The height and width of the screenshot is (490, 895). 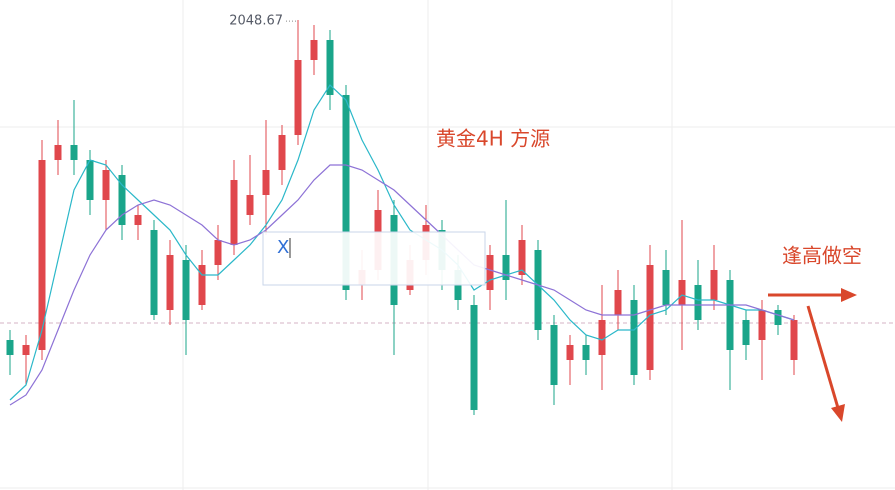 I want to click on input-box, so click(x=374, y=258).